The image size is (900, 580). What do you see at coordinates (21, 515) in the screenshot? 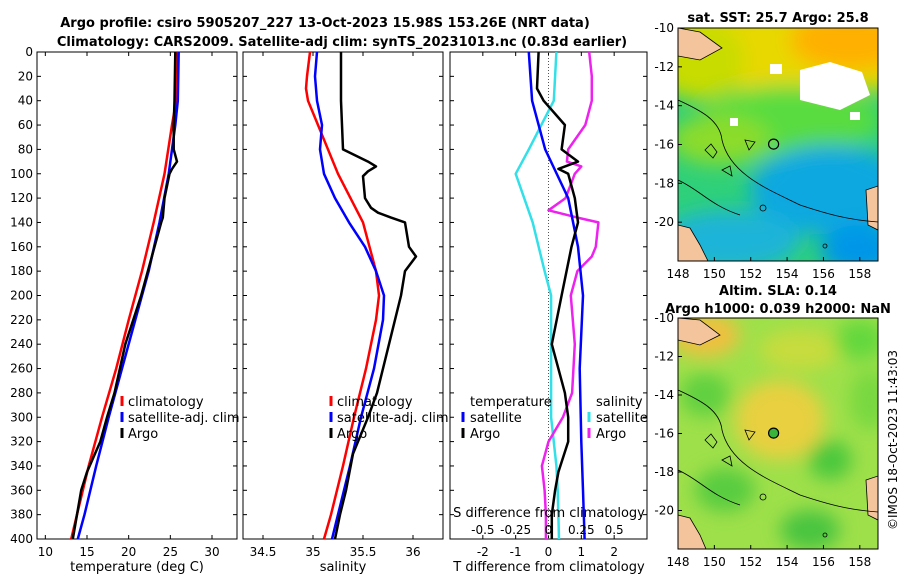
I see `ytick-label: 380` at bounding box center [21, 515].